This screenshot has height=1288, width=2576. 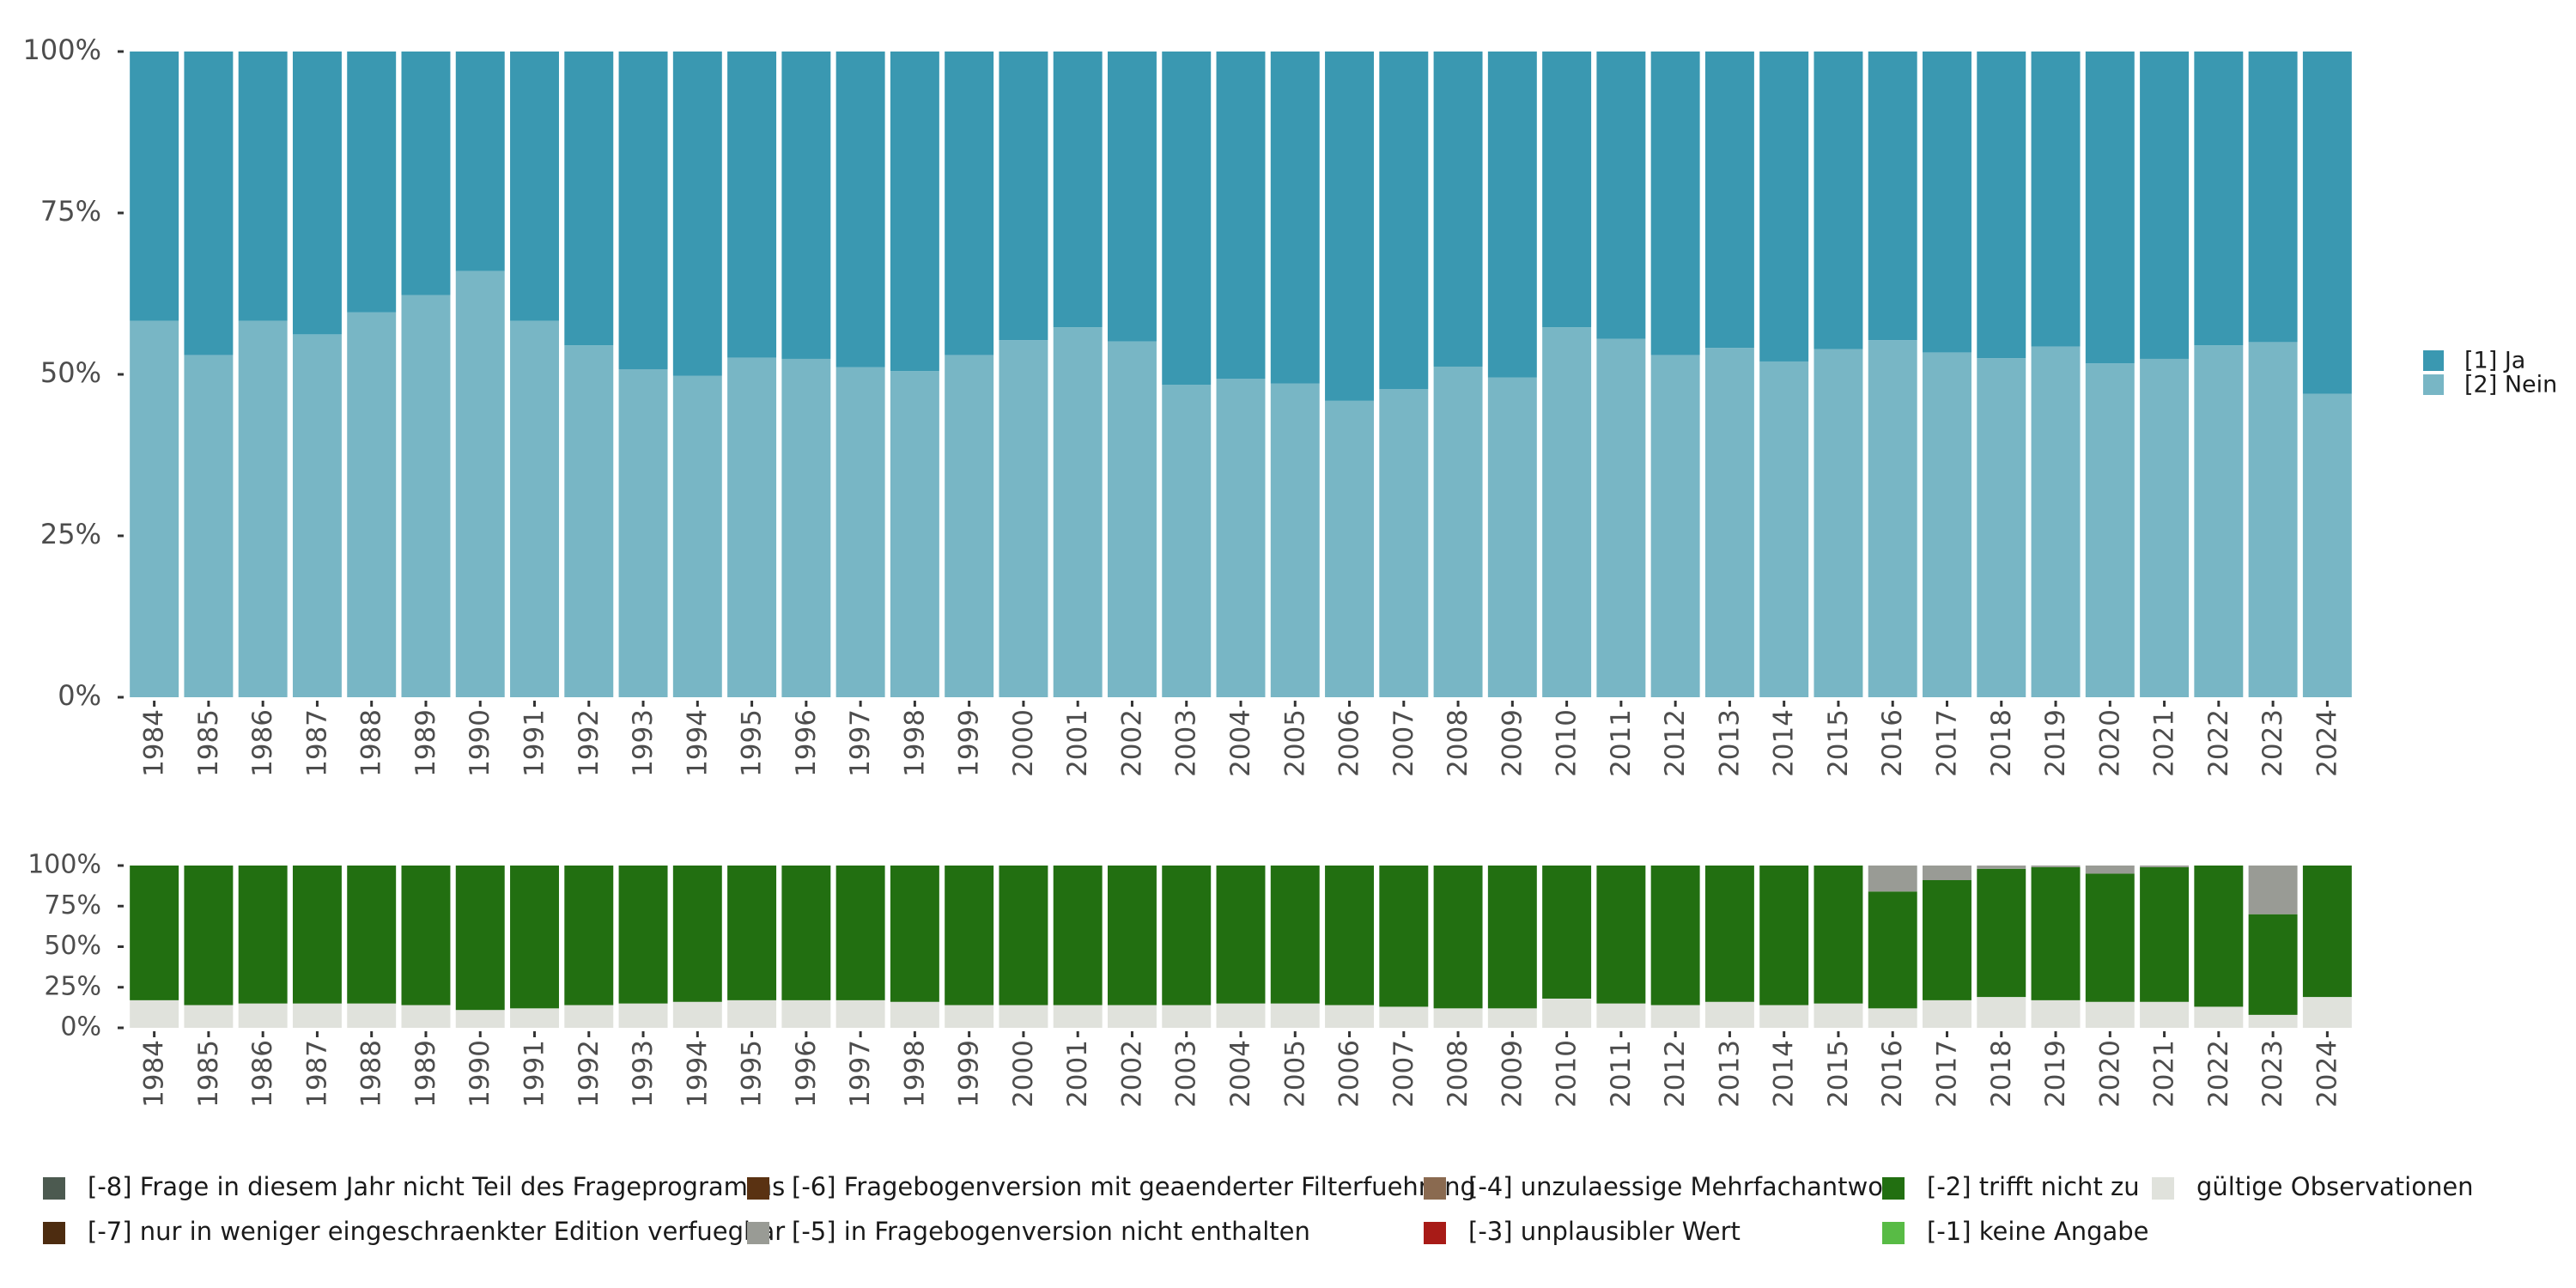 What do you see at coordinates (70, 212) in the screenshot?
I see `top-y-tick-label: 75%` at bounding box center [70, 212].